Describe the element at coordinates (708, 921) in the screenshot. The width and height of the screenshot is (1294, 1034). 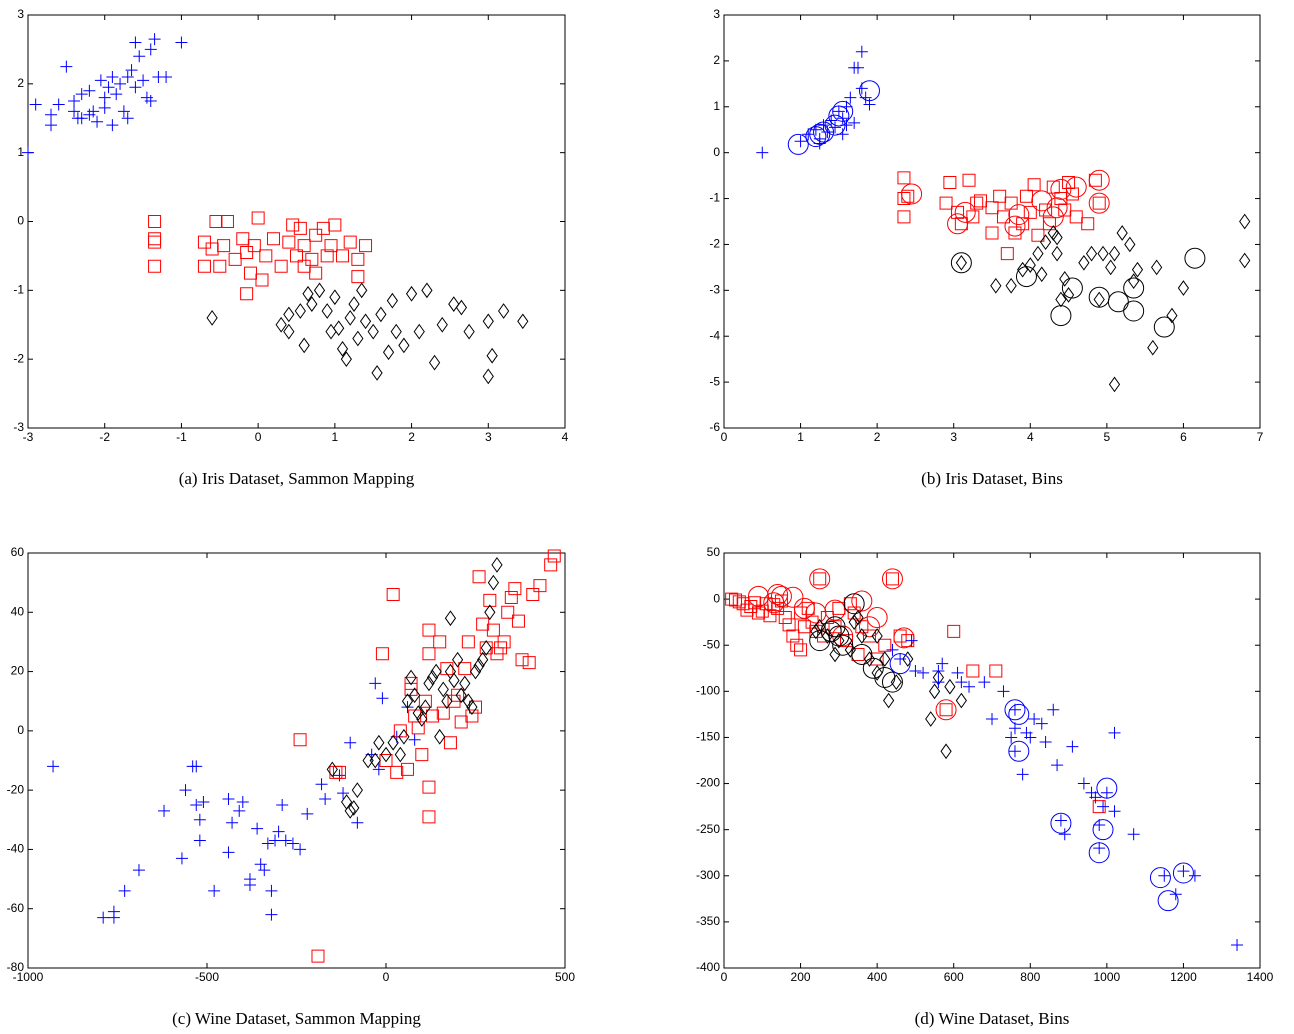
I see `y-tick-label: -350` at that location.